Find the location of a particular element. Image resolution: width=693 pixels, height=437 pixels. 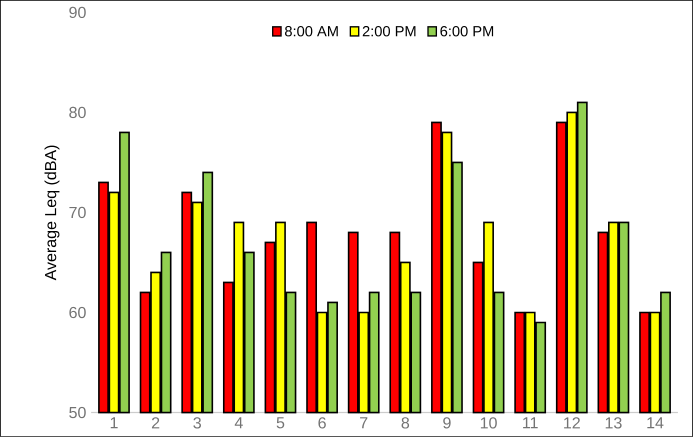

legend-label: 2:00 PM is located at coordinates (389, 31).